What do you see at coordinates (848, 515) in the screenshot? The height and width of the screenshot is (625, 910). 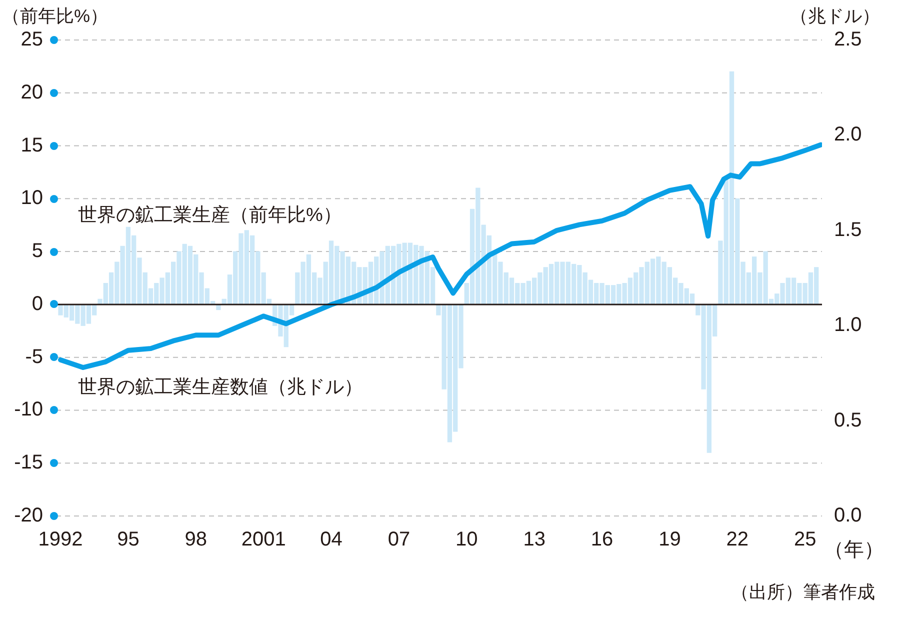 I see `y2-tick-label: 0.0` at bounding box center [848, 515].